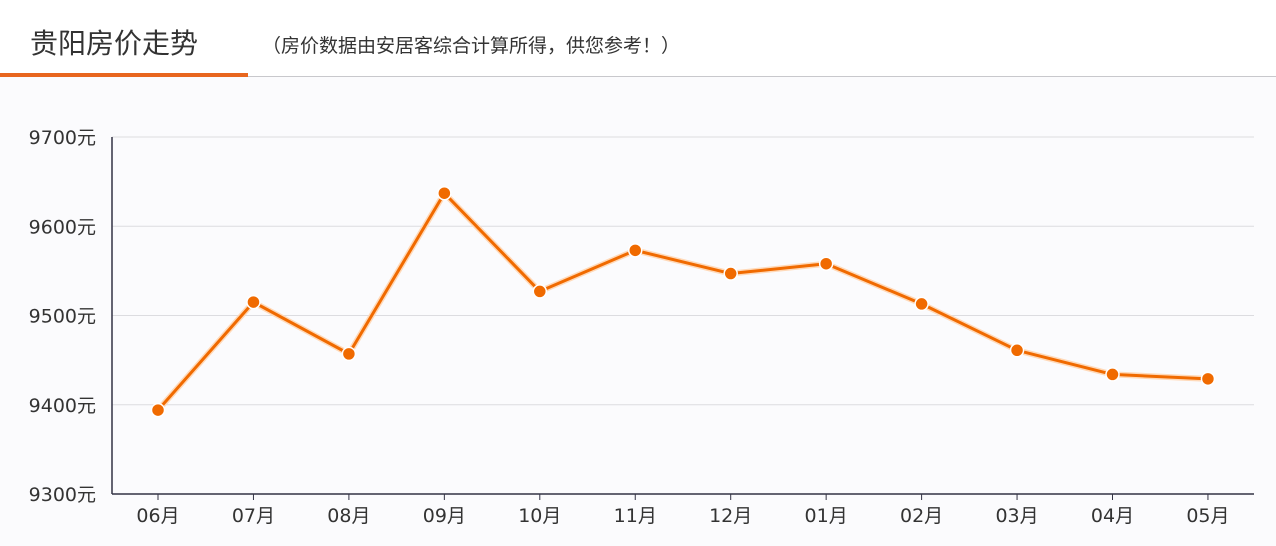 This screenshot has height=546, width=1276. What do you see at coordinates (62, 138) in the screenshot?
I see `y-tick-label: 9700元` at bounding box center [62, 138].